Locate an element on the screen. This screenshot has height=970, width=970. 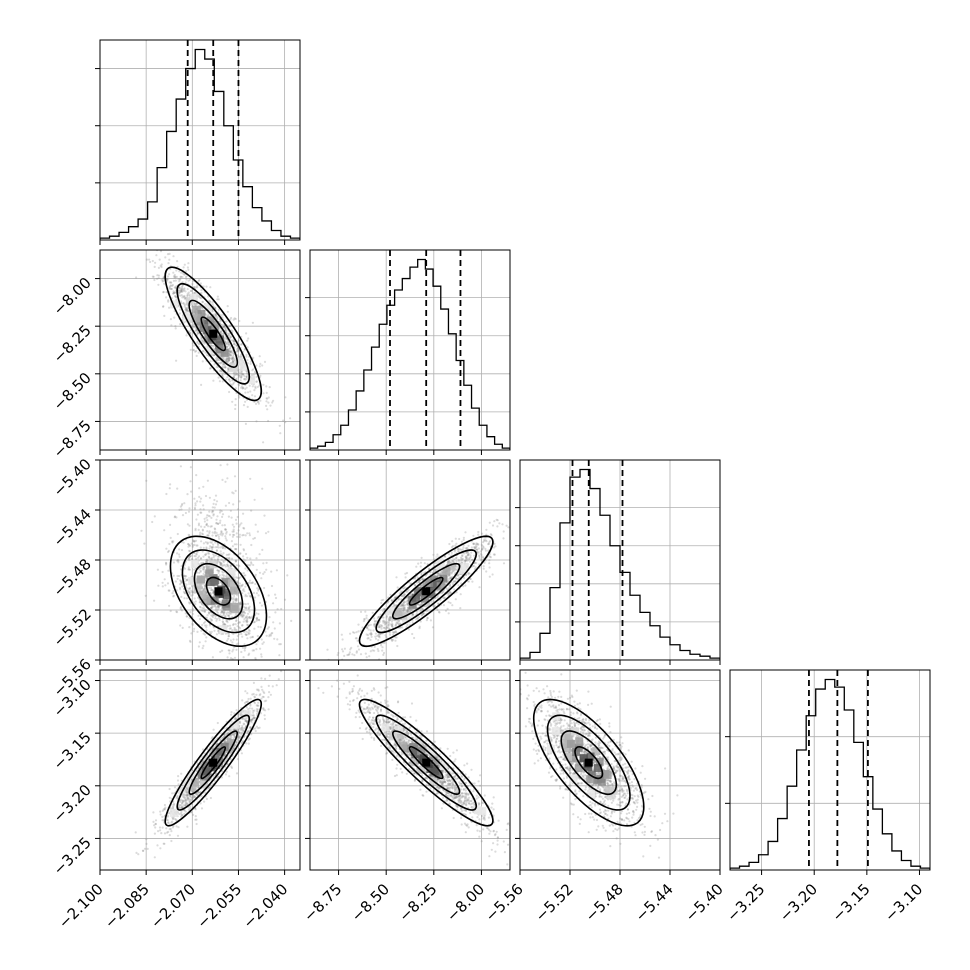
panel-frame is located at coordinates (200, 350).